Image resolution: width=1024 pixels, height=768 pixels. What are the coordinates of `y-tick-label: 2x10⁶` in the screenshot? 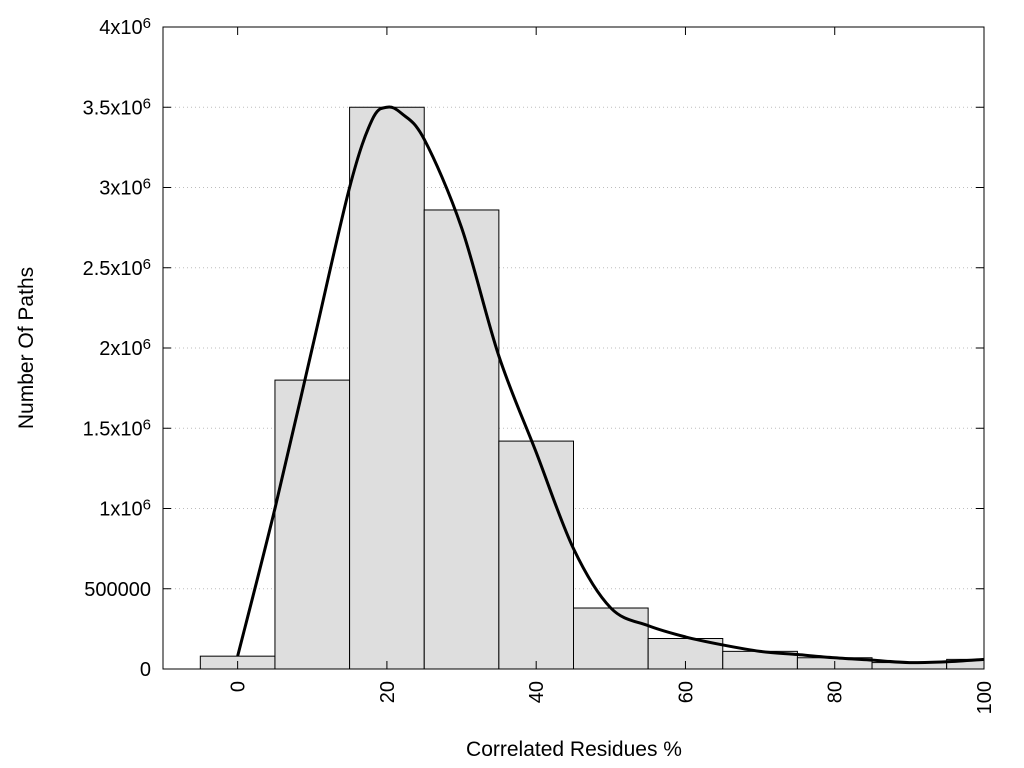 It's located at (125, 348).